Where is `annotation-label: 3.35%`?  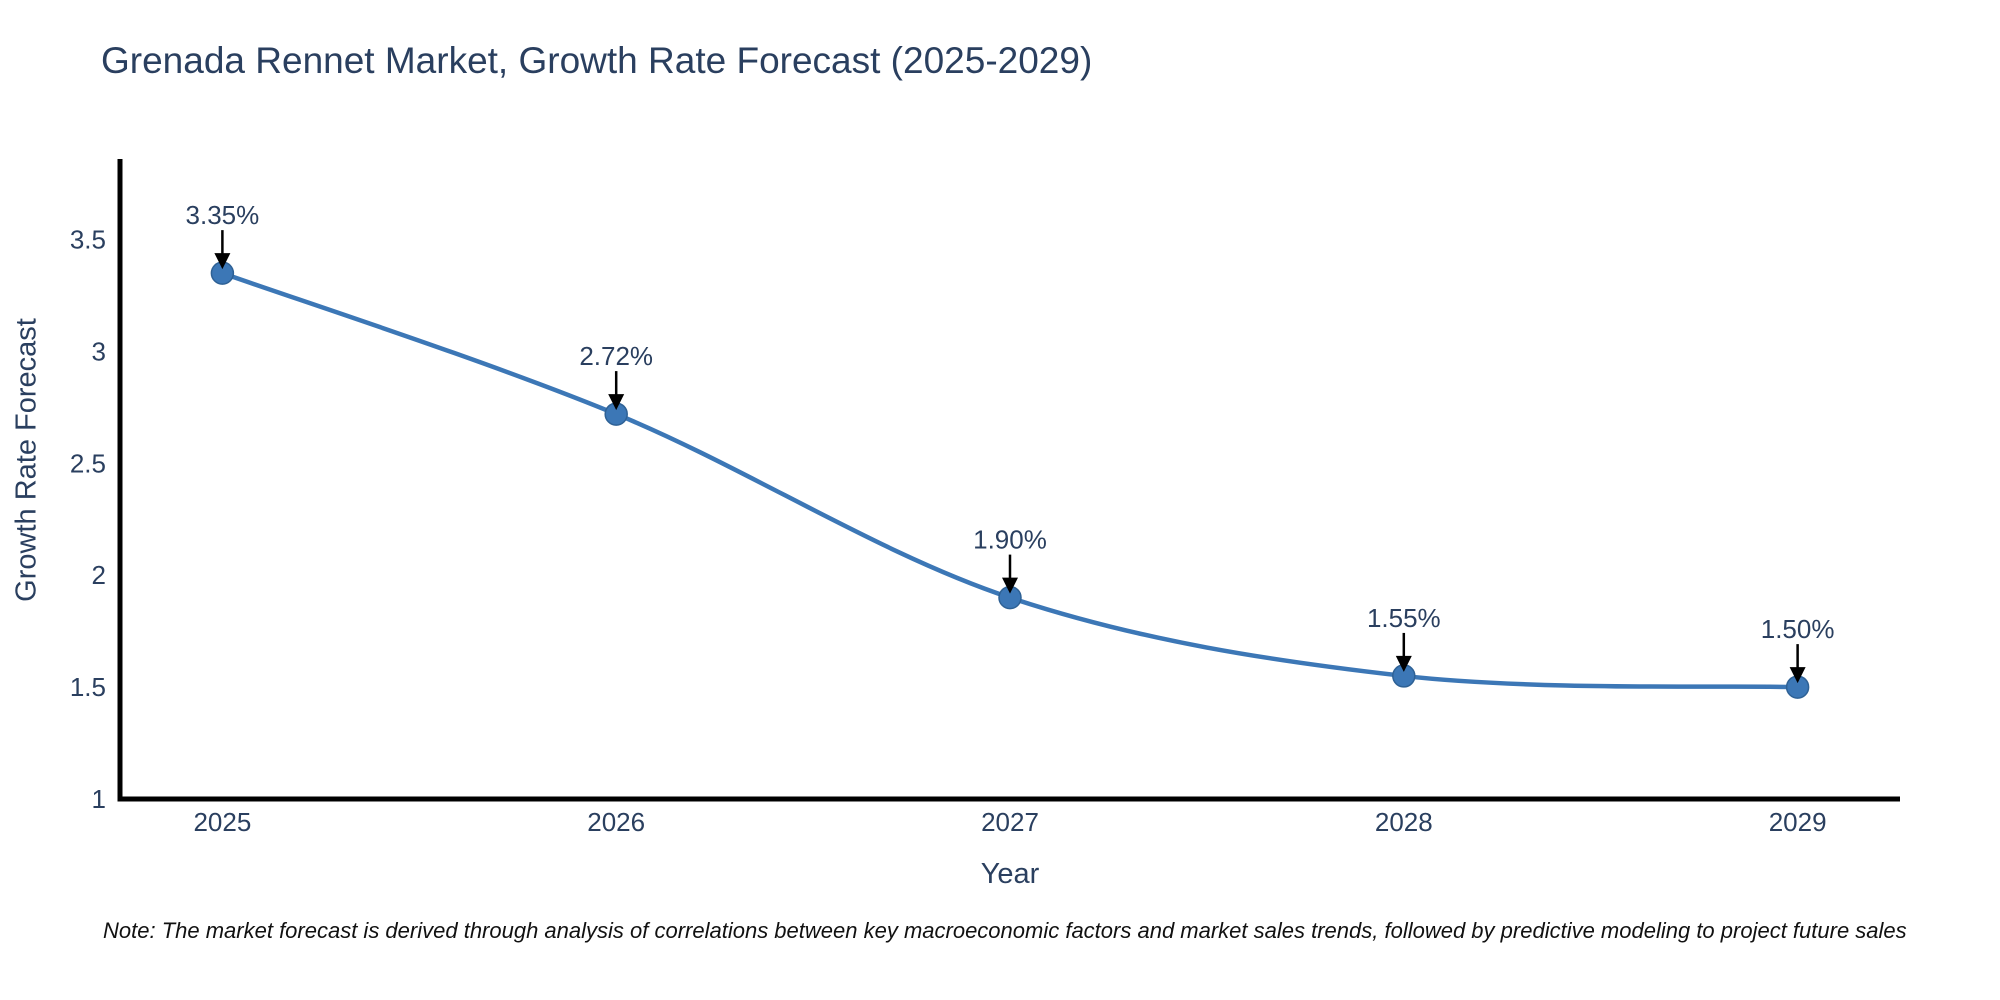 annotation-label: 3.35% is located at coordinates (223, 215).